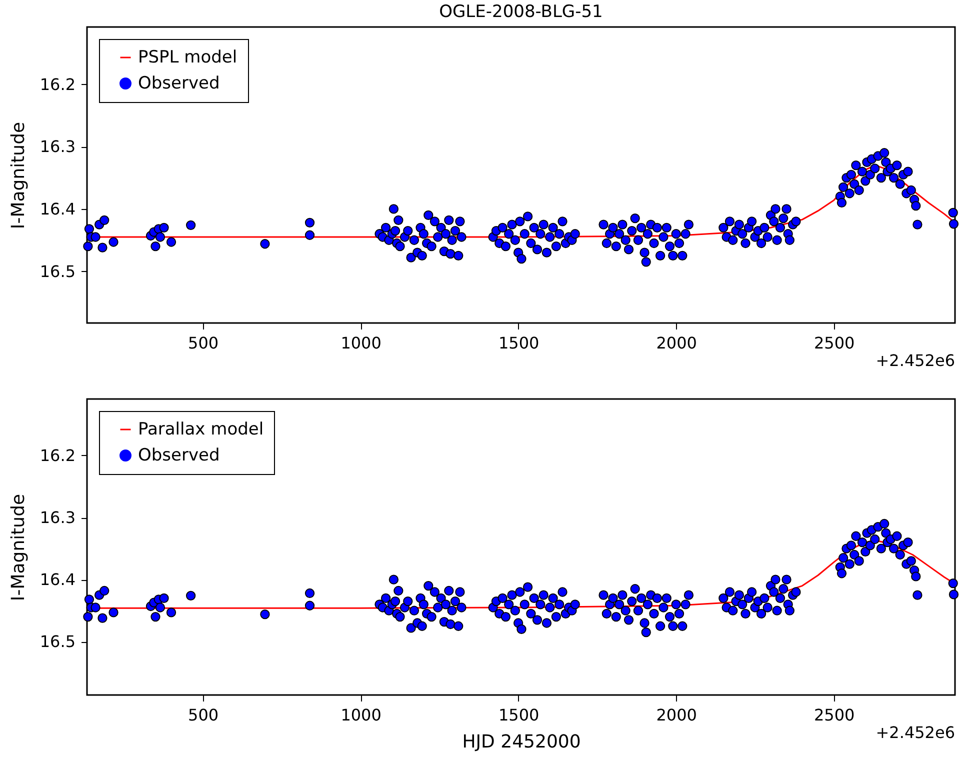 This screenshot has height=770, width=980. What do you see at coordinates (521, 742) in the screenshot?
I see `x-axis-title: HJD 2452000` at bounding box center [521, 742].